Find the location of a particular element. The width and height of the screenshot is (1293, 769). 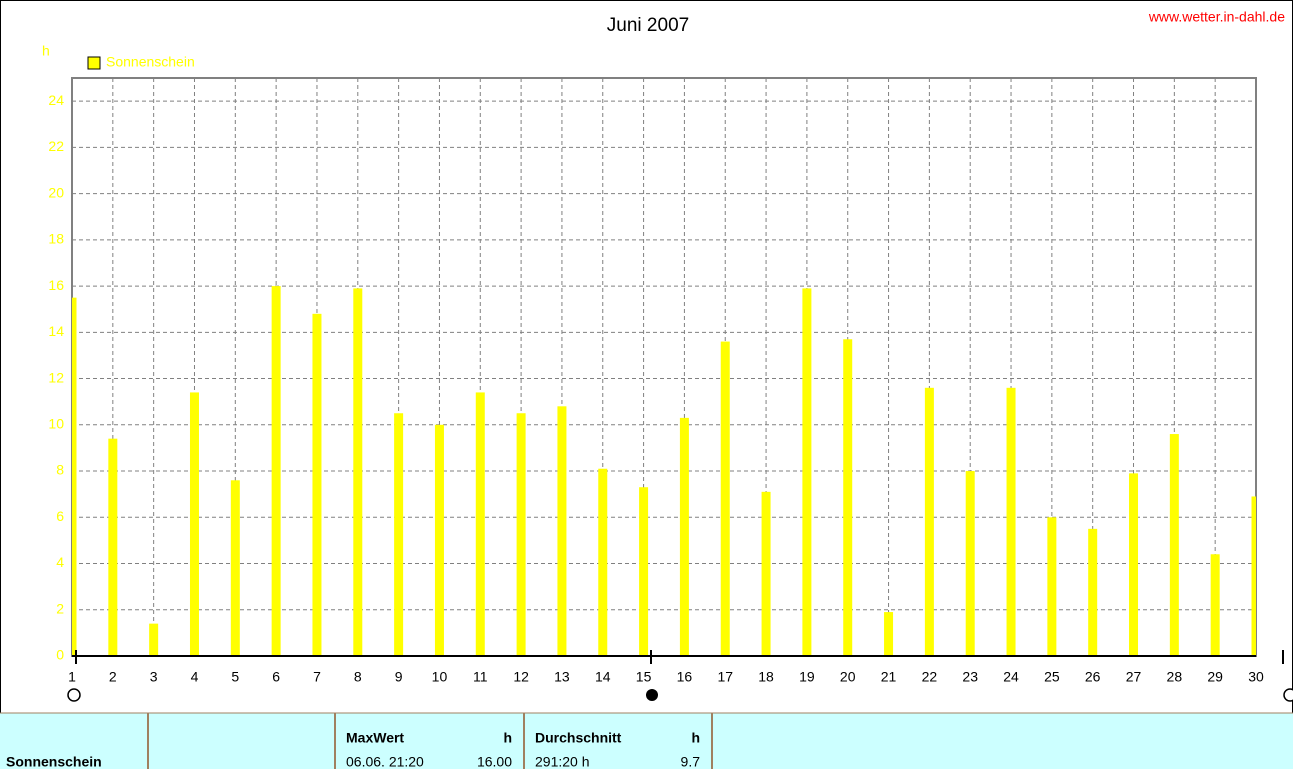

x-tick-label: 8 is located at coordinates (358, 677).